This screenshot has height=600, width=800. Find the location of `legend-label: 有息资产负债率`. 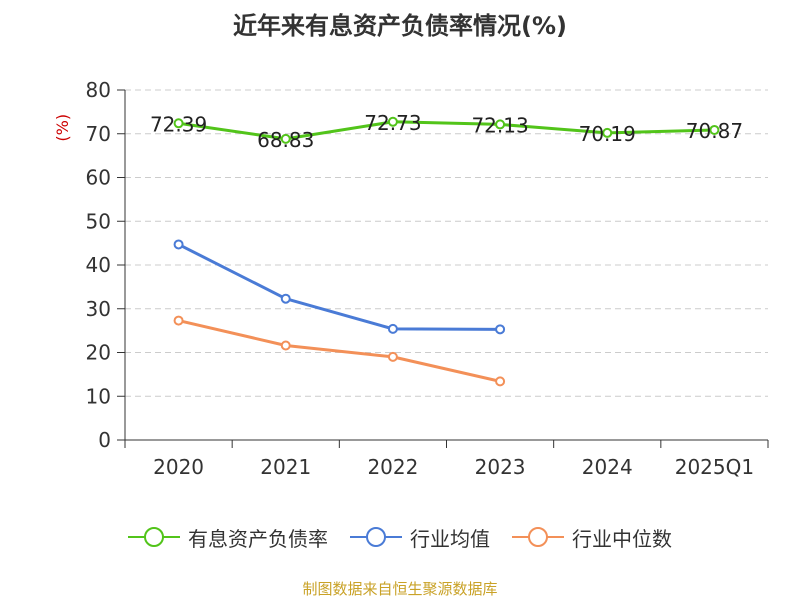

legend-label: 有息资产负债率 is located at coordinates (258, 538).